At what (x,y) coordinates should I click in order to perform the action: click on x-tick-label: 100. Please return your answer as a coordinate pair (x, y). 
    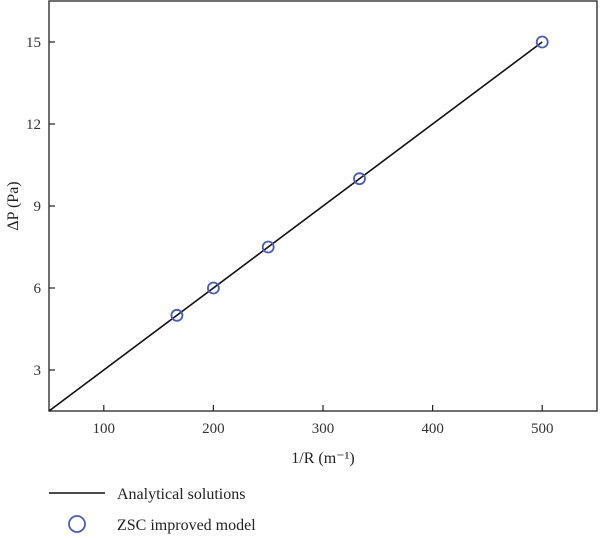
    Looking at the image, I should click on (104, 429).